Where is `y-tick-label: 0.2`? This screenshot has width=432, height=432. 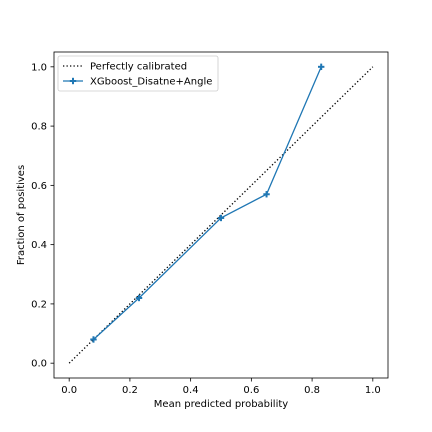 y-tick-label: 0.2 is located at coordinates (39, 304).